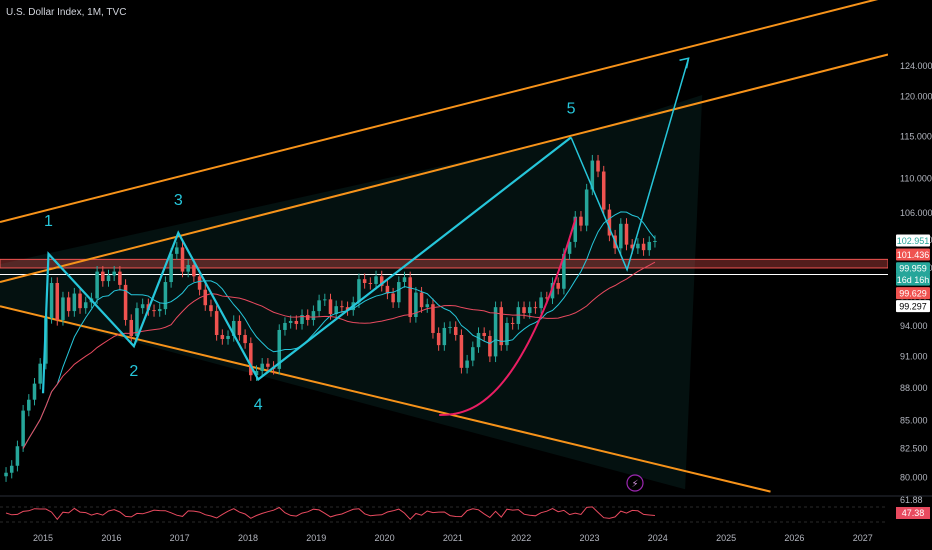  I want to click on time-tick-label: 2020, so click(385, 538).